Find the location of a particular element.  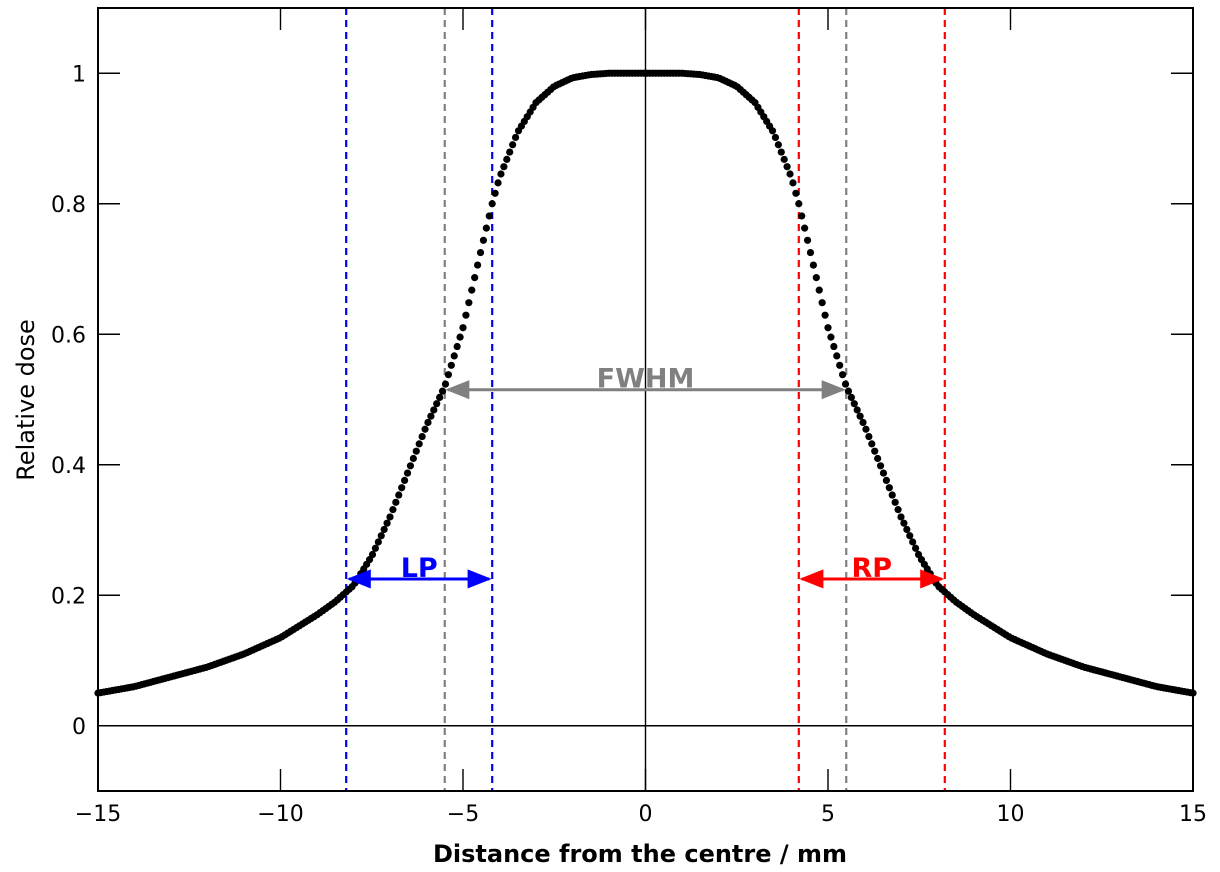

x-tick-label: −5 is located at coordinates (463, 814).